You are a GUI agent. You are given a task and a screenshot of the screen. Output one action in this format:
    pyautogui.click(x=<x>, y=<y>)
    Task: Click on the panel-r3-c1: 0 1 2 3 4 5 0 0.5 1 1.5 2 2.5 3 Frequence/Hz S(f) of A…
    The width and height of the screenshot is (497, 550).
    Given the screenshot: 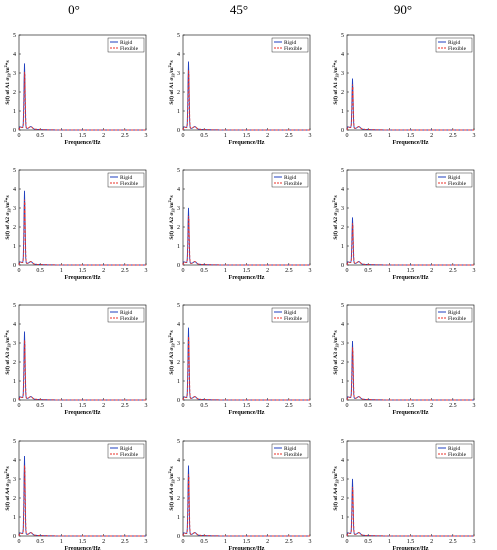 What is the action you would take?
    pyautogui.click(x=75, y=359)
    